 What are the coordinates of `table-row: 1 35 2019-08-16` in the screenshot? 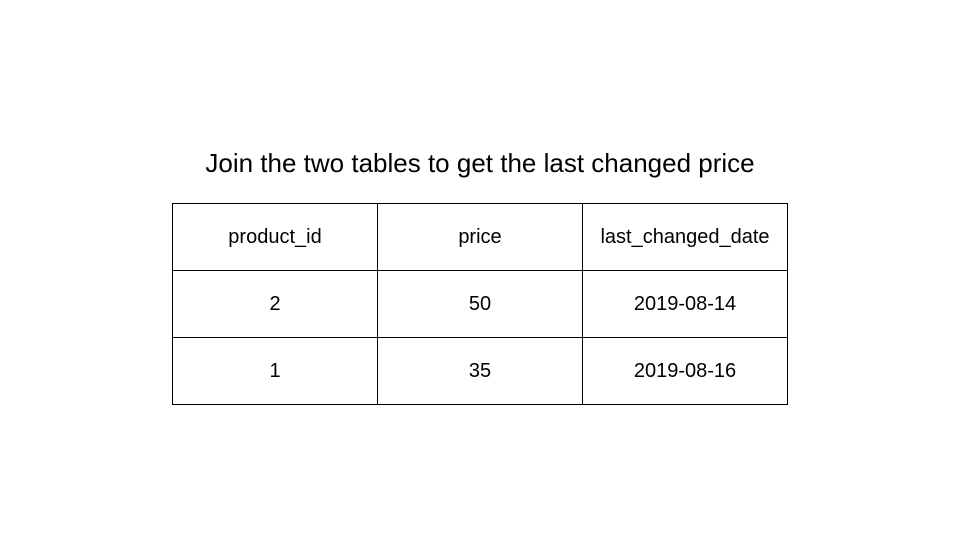 It's located at (480, 371).